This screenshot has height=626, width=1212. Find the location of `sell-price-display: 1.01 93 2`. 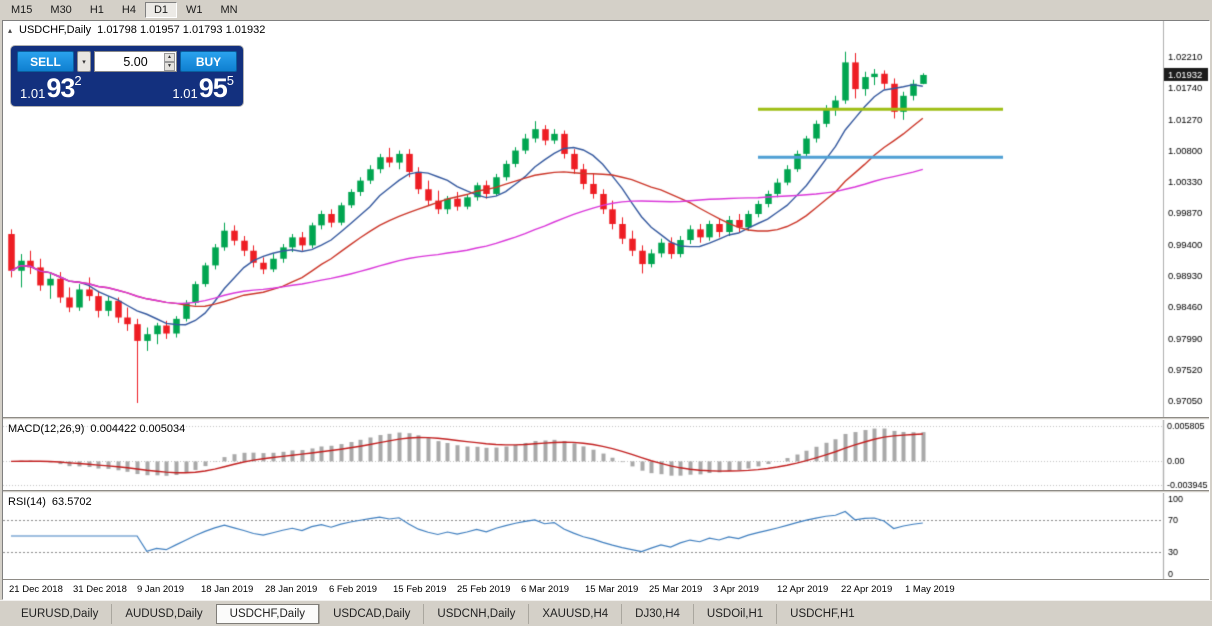

sell-price-display: 1.01 93 2 is located at coordinates (51, 88).